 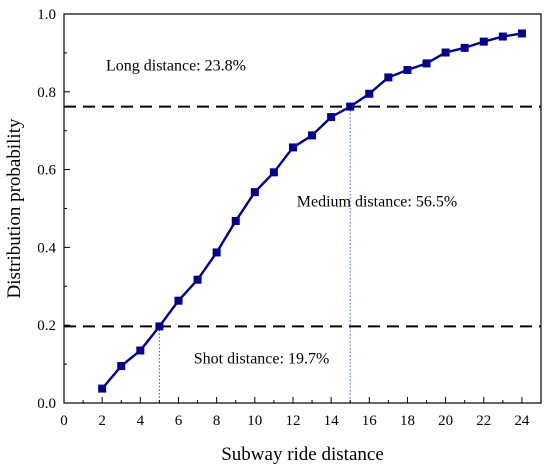 What do you see at coordinates (302, 454) in the screenshot?
I see `x-axis-label: Subway ride distance` at bounding box center [302, 454].